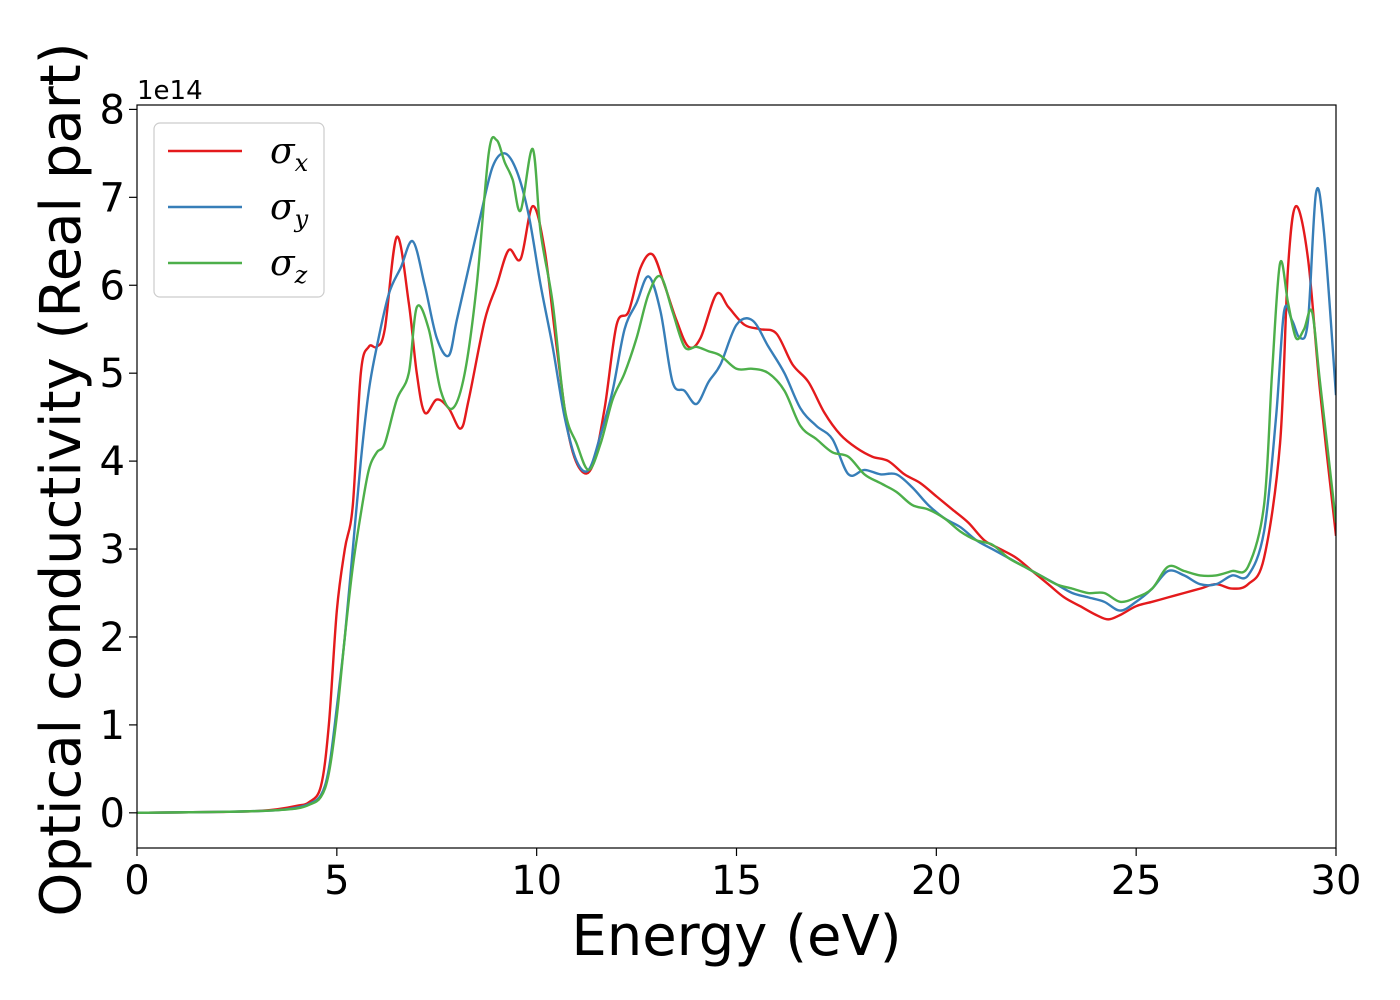 The width and height of the screenshot is (1400, 1000). Describe the element at coordinates (112, 550) in the screenshot. I see `y-tick-label: 3` at that location.